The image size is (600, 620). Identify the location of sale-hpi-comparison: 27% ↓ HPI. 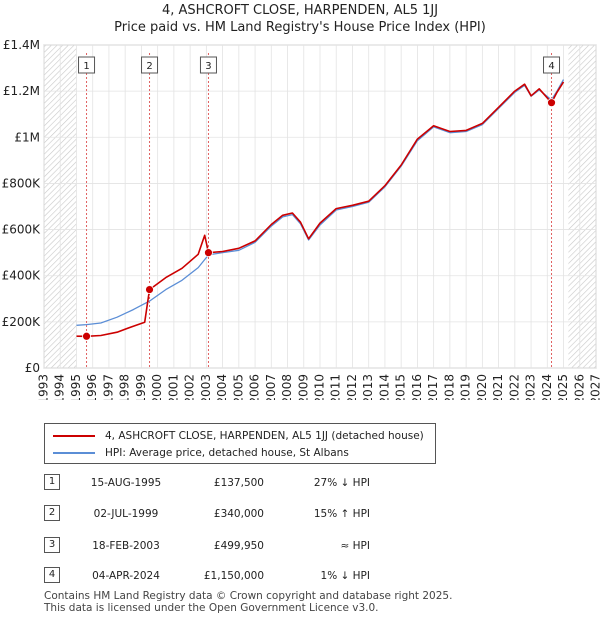
(341, 483).